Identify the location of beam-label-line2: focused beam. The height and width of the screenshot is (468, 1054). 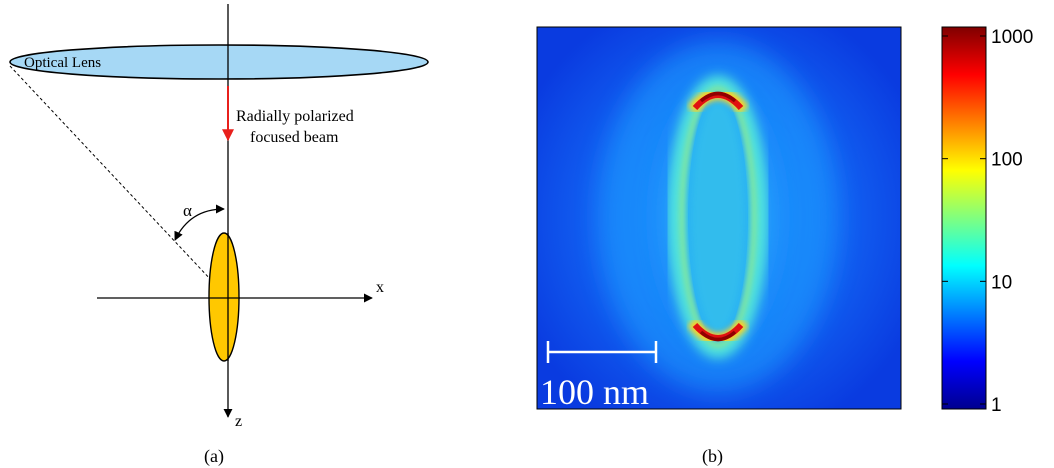
(294, 137).